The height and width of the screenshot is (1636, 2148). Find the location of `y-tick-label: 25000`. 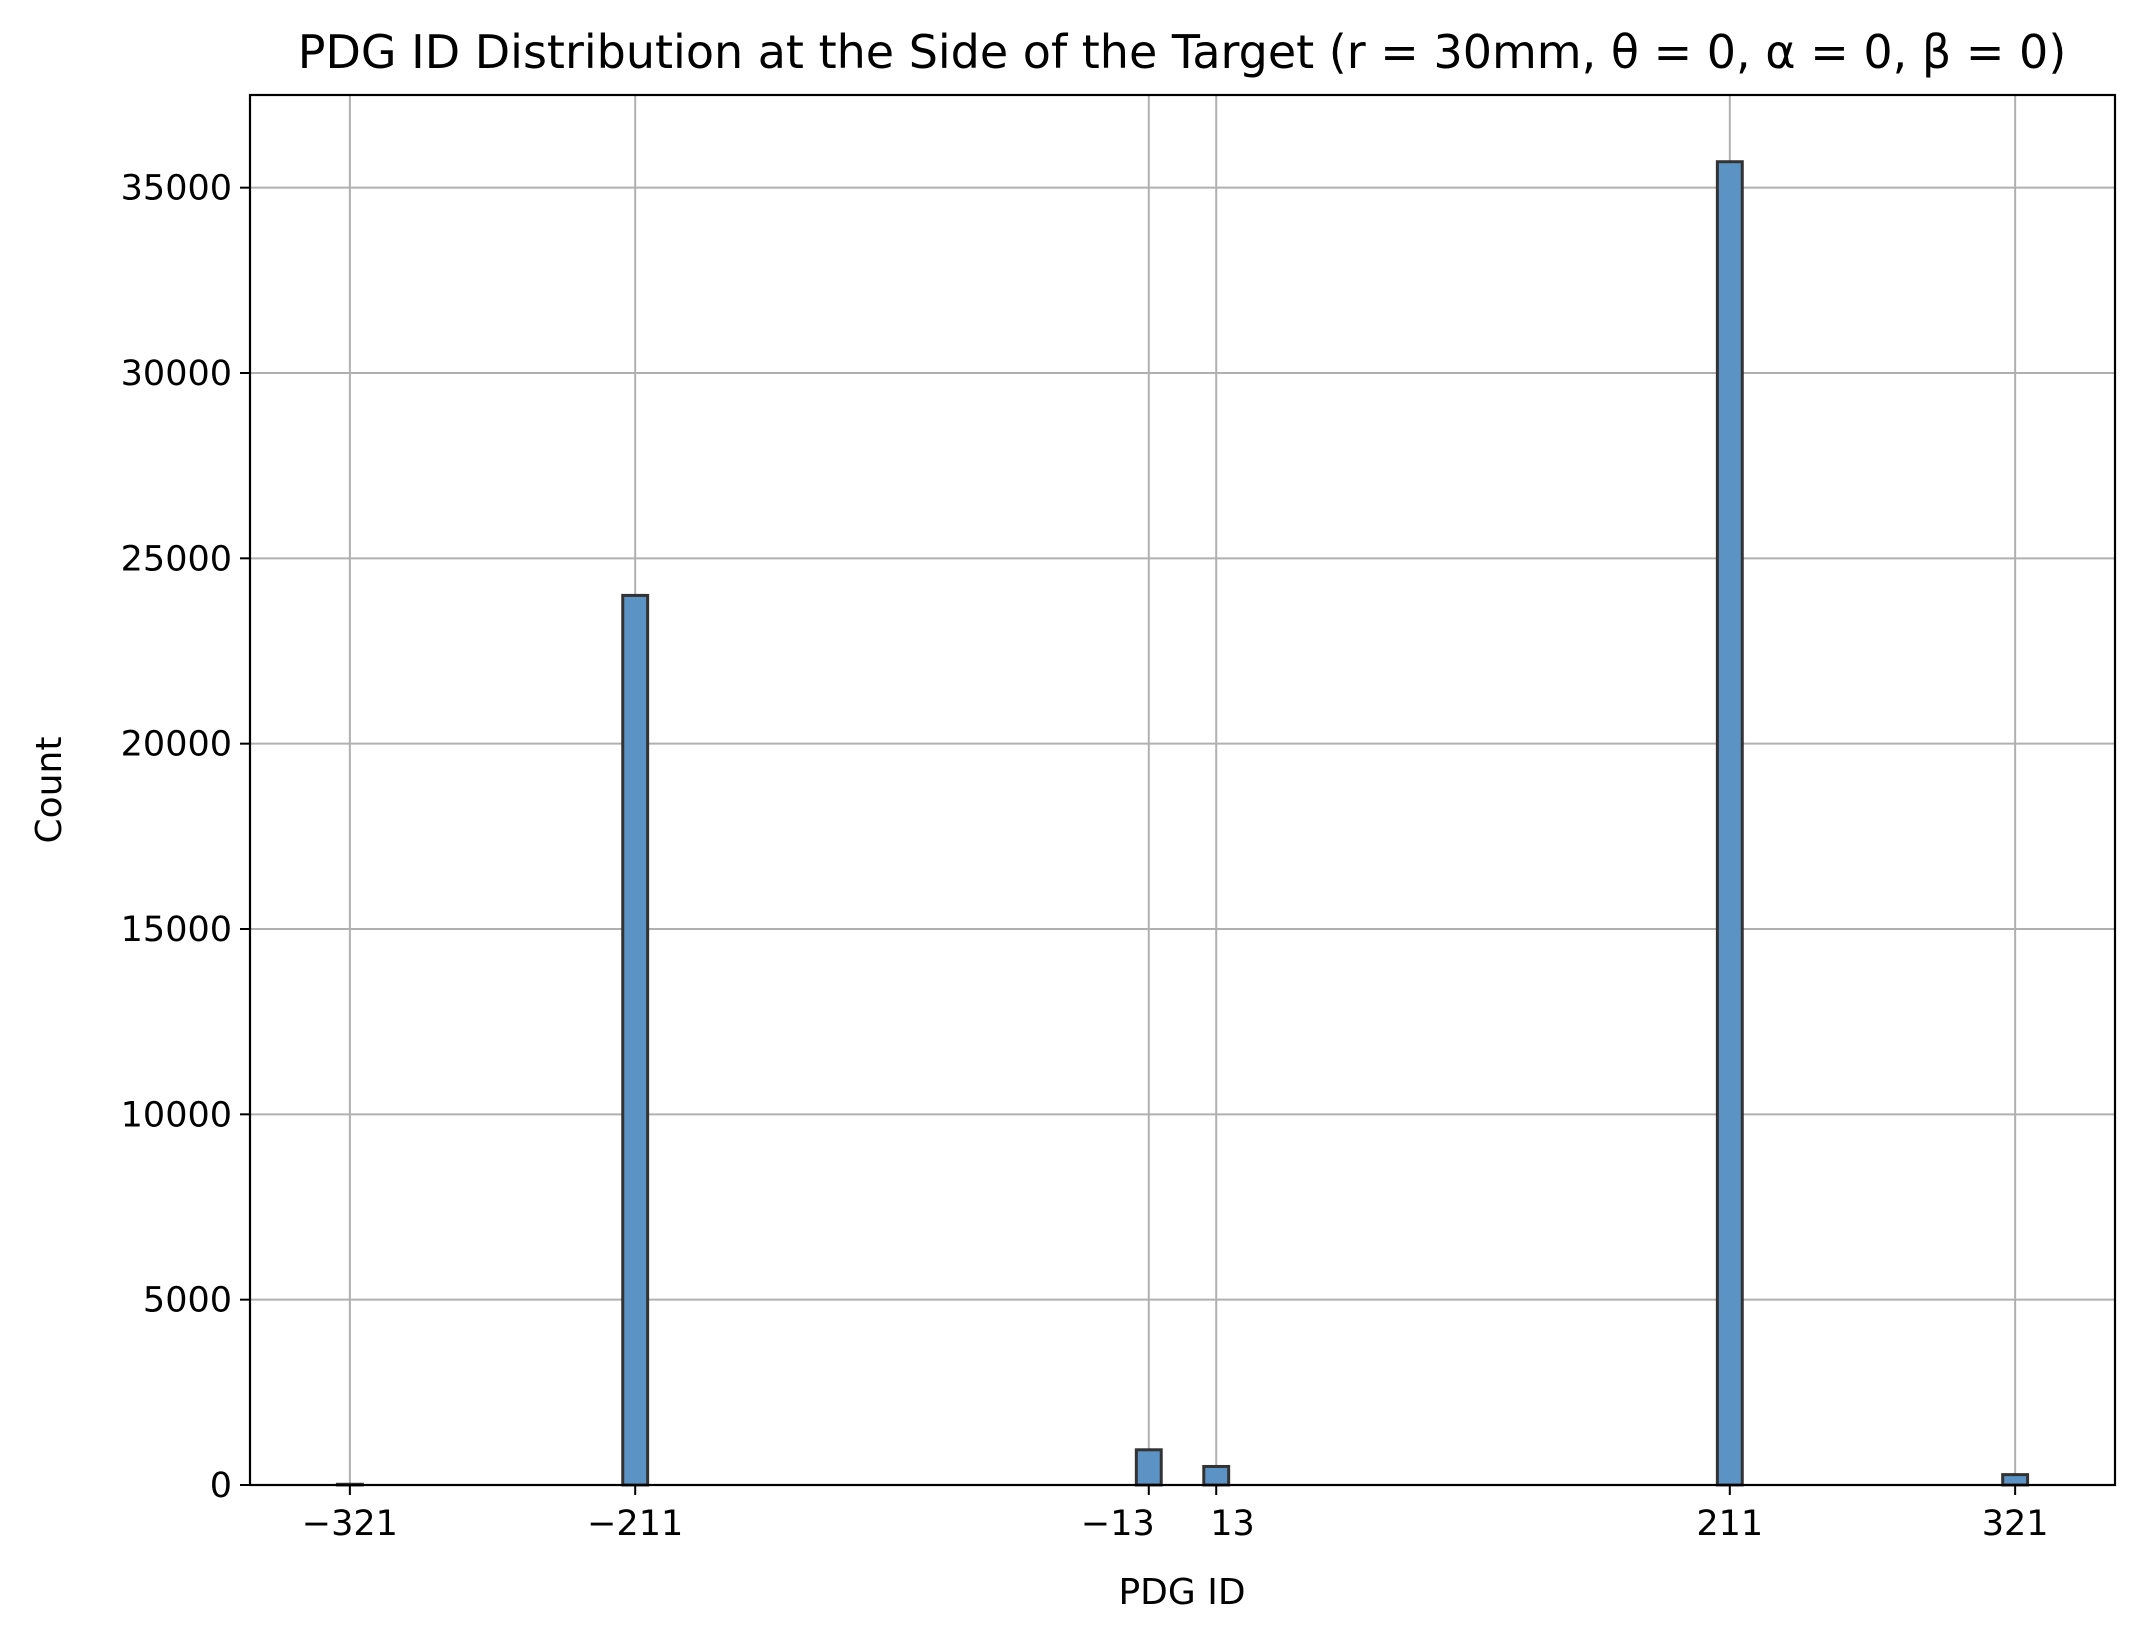

y-tick-label: 25000 is located at coordinates (176, 559).